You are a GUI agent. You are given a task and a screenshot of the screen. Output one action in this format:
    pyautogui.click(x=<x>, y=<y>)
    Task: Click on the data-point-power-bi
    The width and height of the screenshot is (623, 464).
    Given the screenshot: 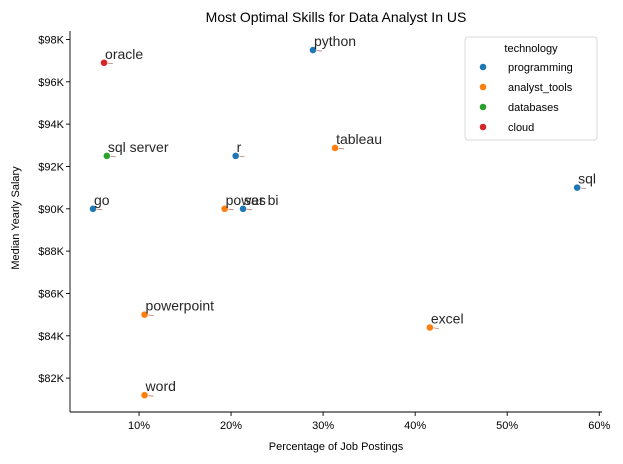 What is the action you would take?
    pyautogui.click(x=224, y=208)
    